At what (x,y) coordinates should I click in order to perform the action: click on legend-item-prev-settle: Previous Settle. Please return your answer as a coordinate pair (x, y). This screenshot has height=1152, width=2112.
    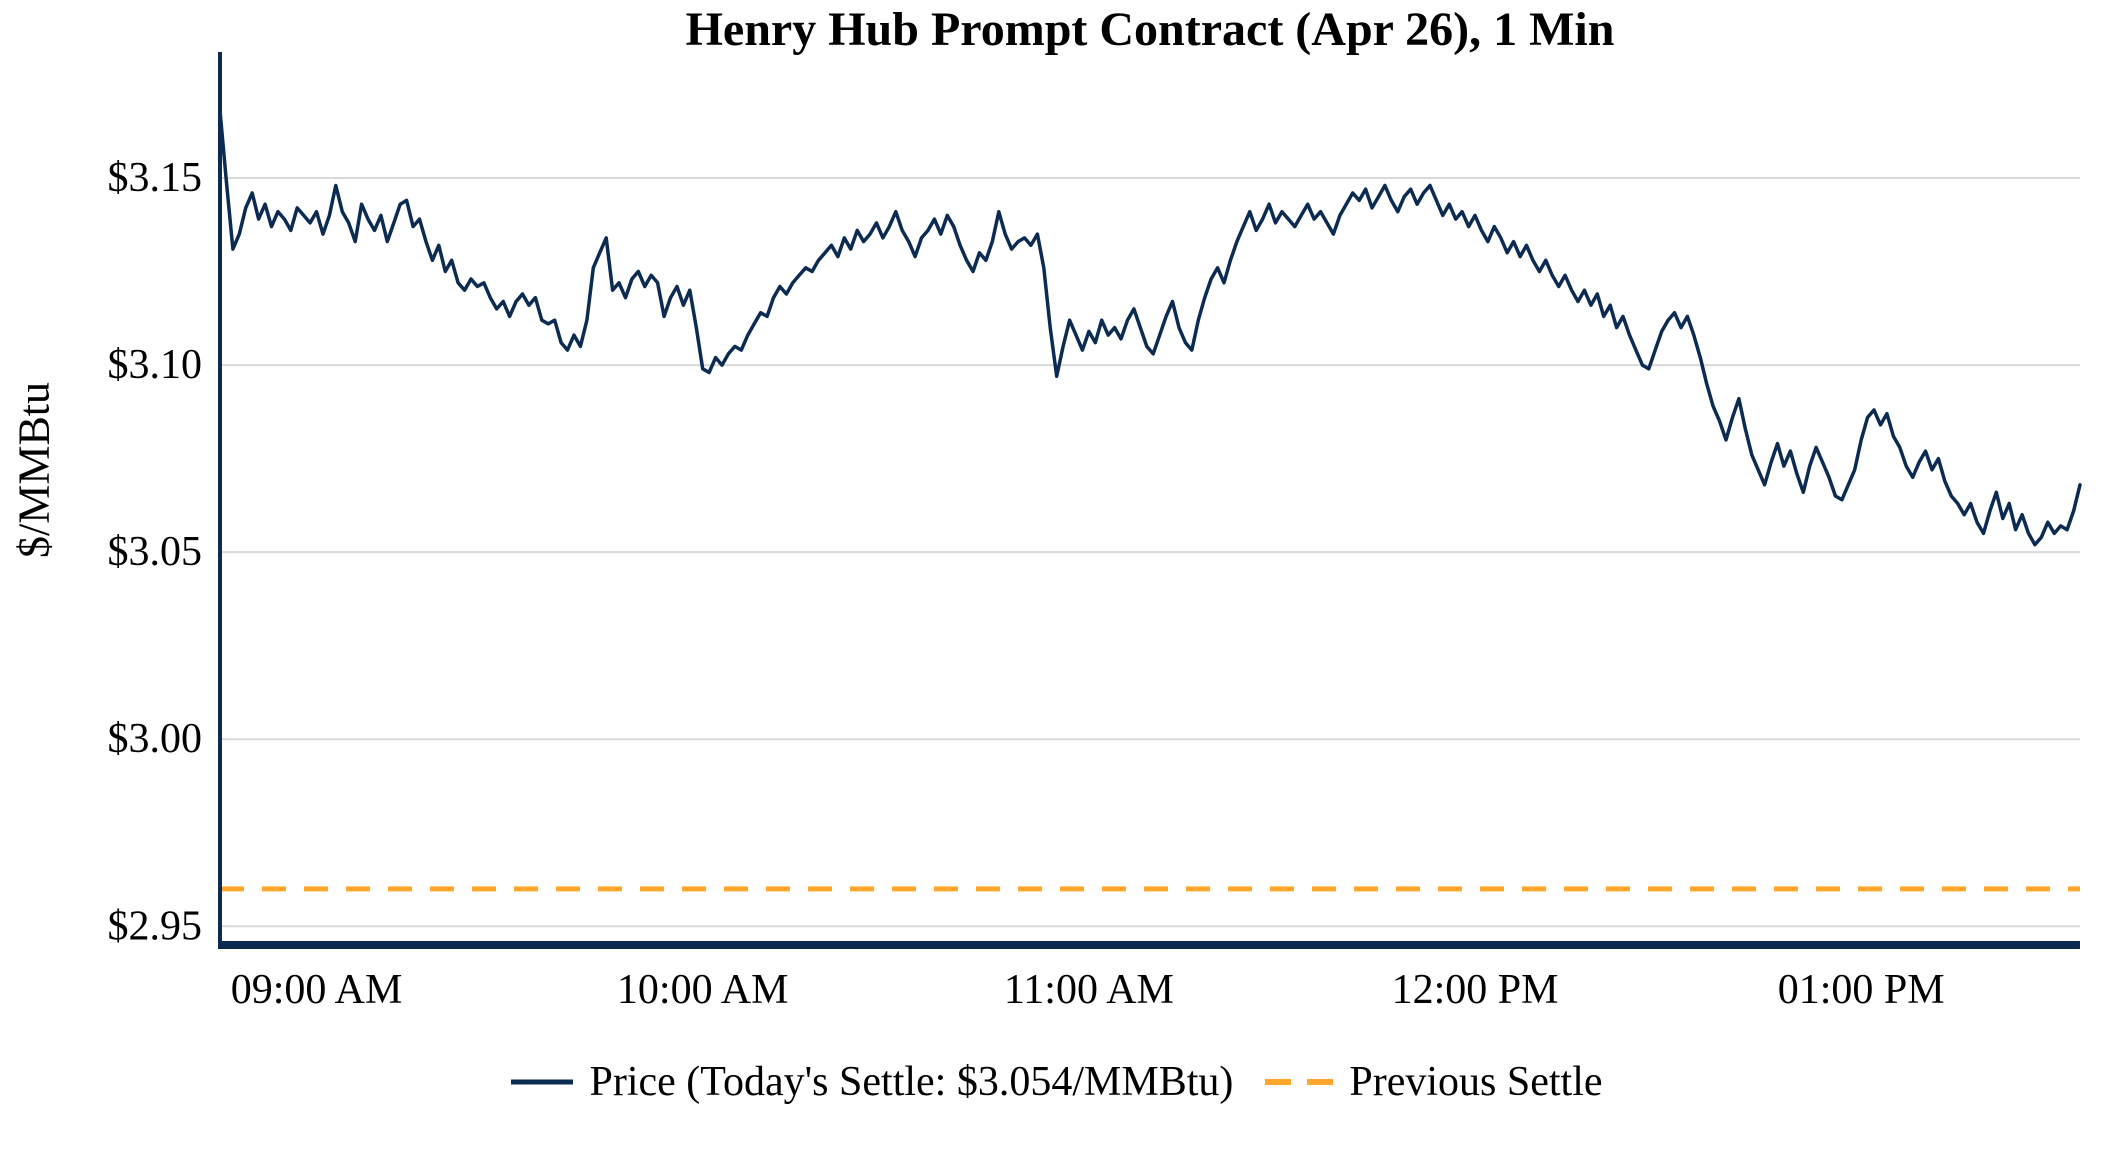
    Looking at the image, I should click on (1433, 1082).